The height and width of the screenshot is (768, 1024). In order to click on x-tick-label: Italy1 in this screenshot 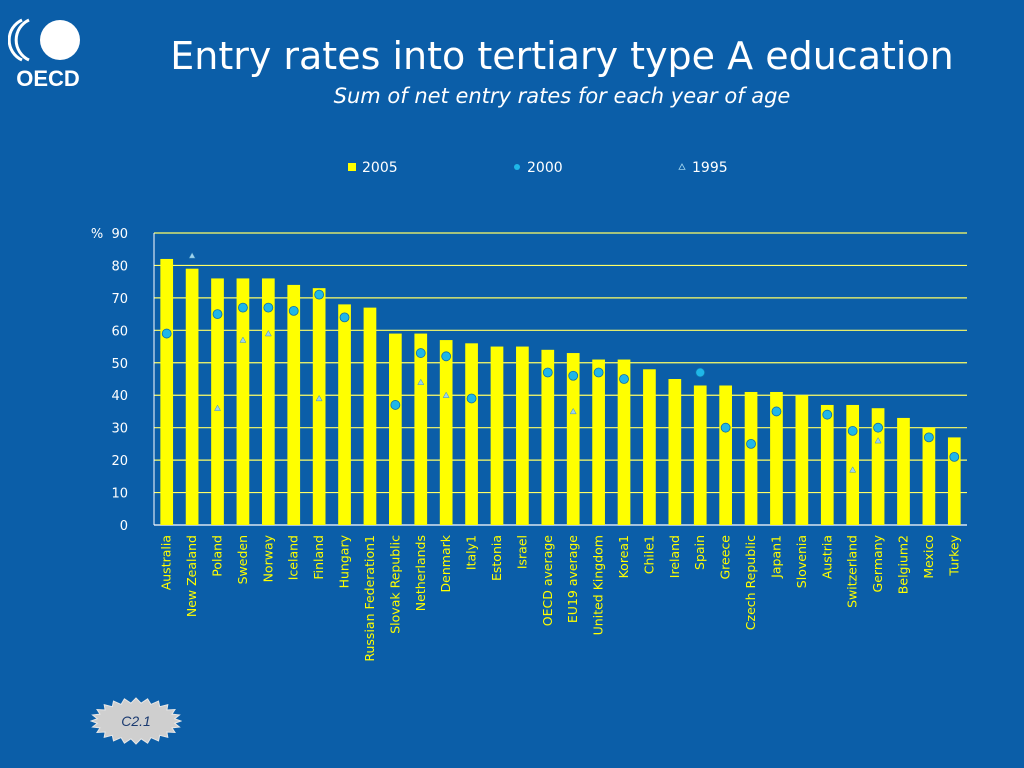, I will do `click(471, 552)`.